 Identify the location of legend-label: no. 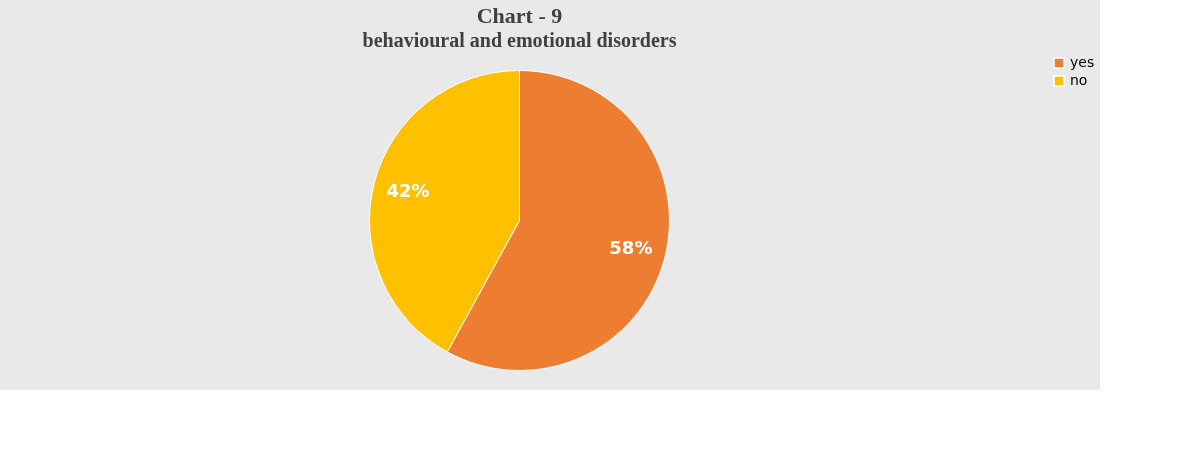
(1079, 80).